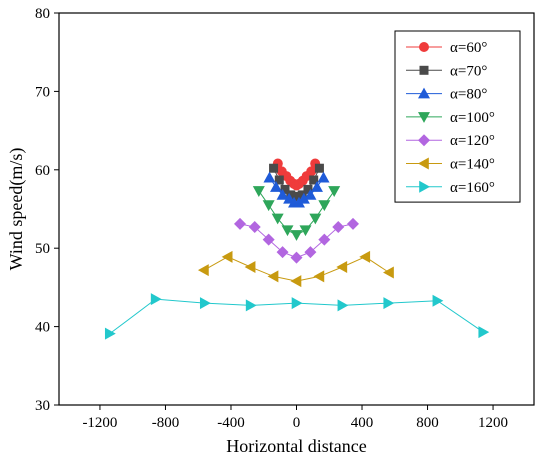 The height and width of the screenshot is (461, 550). I want to click on x-tick-label: -400, so click(231, 423).